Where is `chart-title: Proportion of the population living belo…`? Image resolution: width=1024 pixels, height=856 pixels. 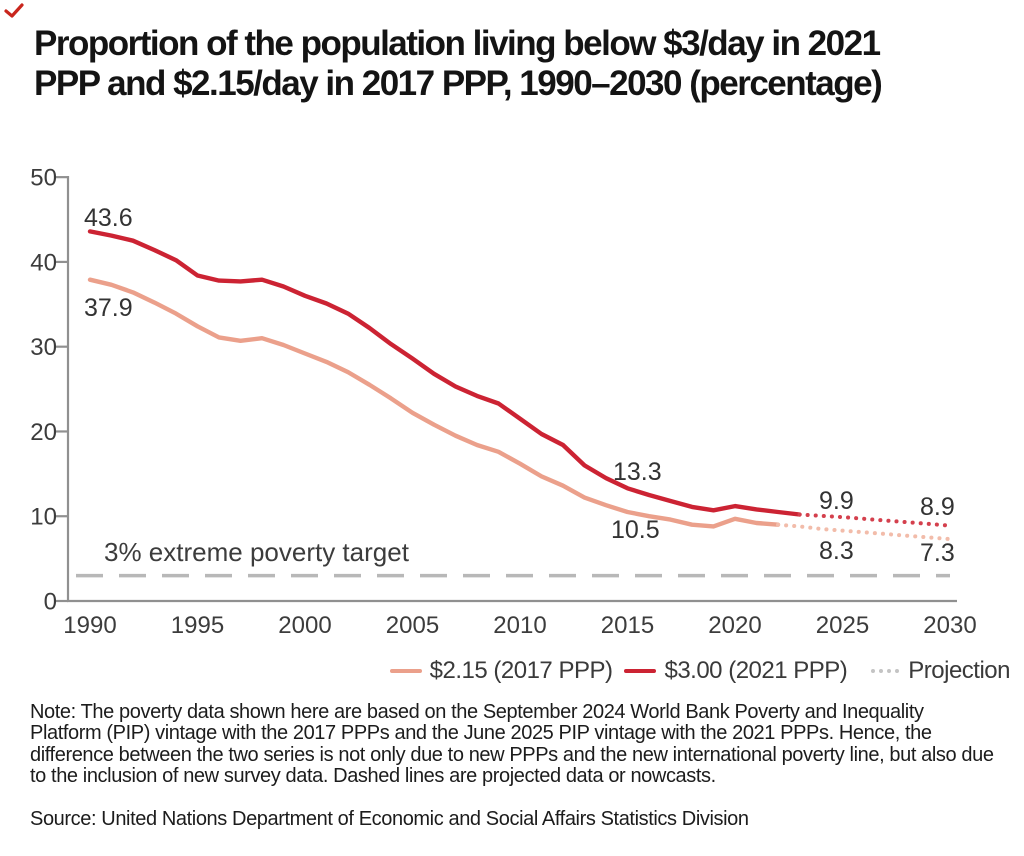
chart-title: Proportion of the population living belo… is located at coordinates (521, 64).